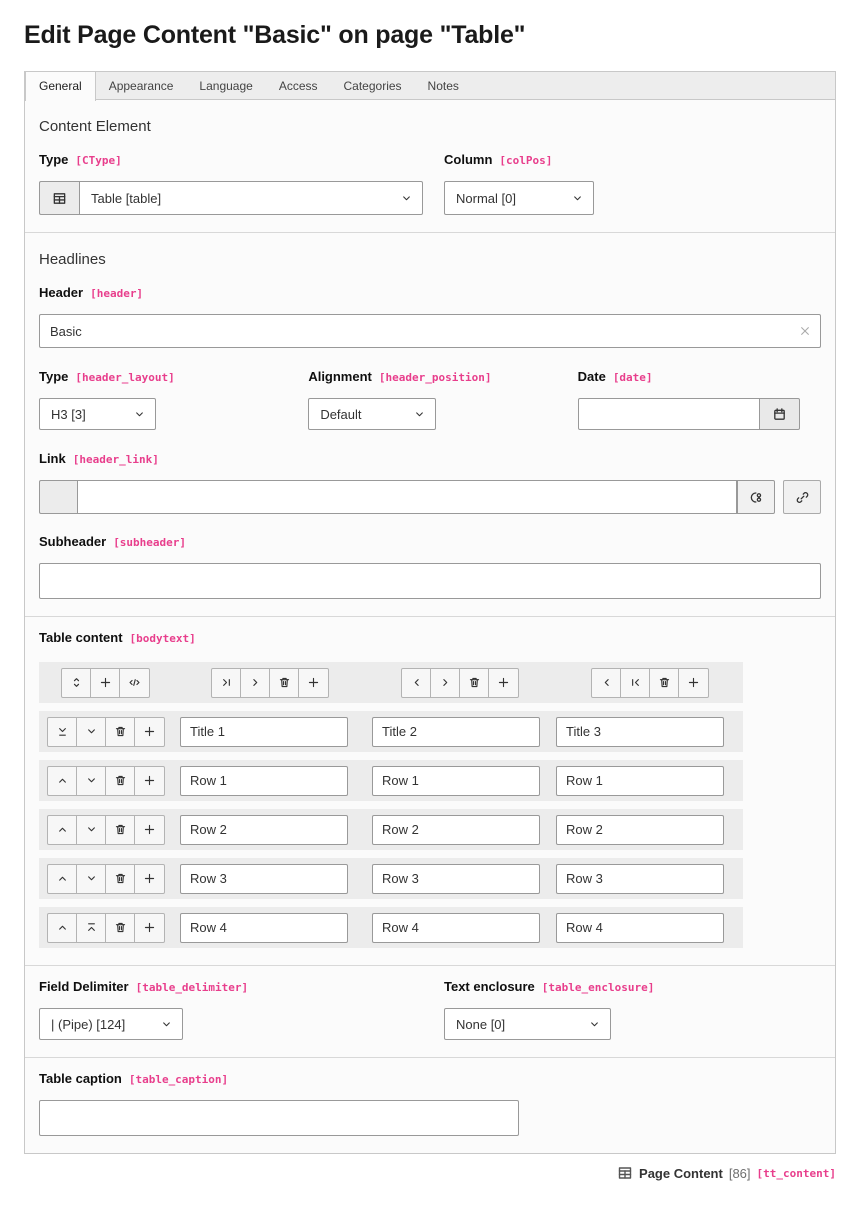 The image size is (860, 1218). I want to click on date-picker-button, so click(779, 414).